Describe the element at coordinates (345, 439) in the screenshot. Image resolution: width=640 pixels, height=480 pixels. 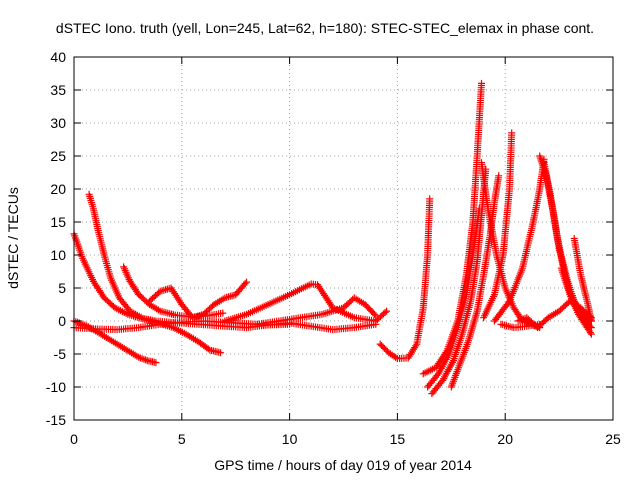
I see `x-tick-labels: 0 5 10 15 20 25` at that location.